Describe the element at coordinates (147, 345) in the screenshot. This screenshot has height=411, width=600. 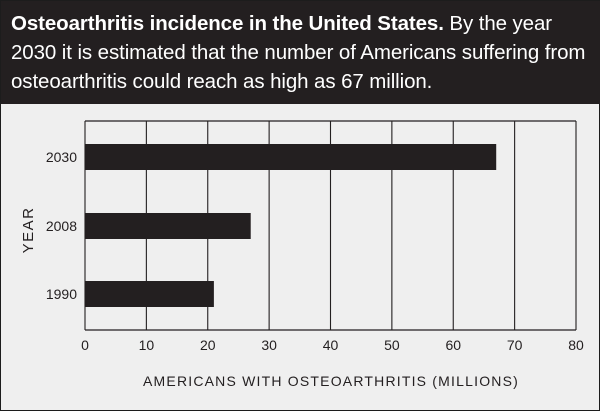
I see `x-tick-label: 10` at that location.